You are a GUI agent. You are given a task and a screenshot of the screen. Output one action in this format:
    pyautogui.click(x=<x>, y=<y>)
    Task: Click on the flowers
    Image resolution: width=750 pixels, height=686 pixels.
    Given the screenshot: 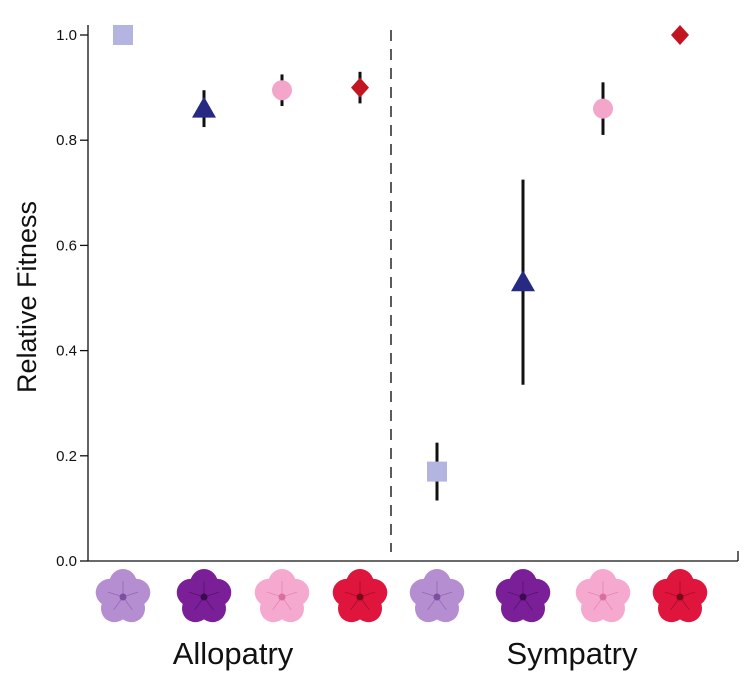 What is the action you would take?
    pyautogui.click(x=401, y=596)
    